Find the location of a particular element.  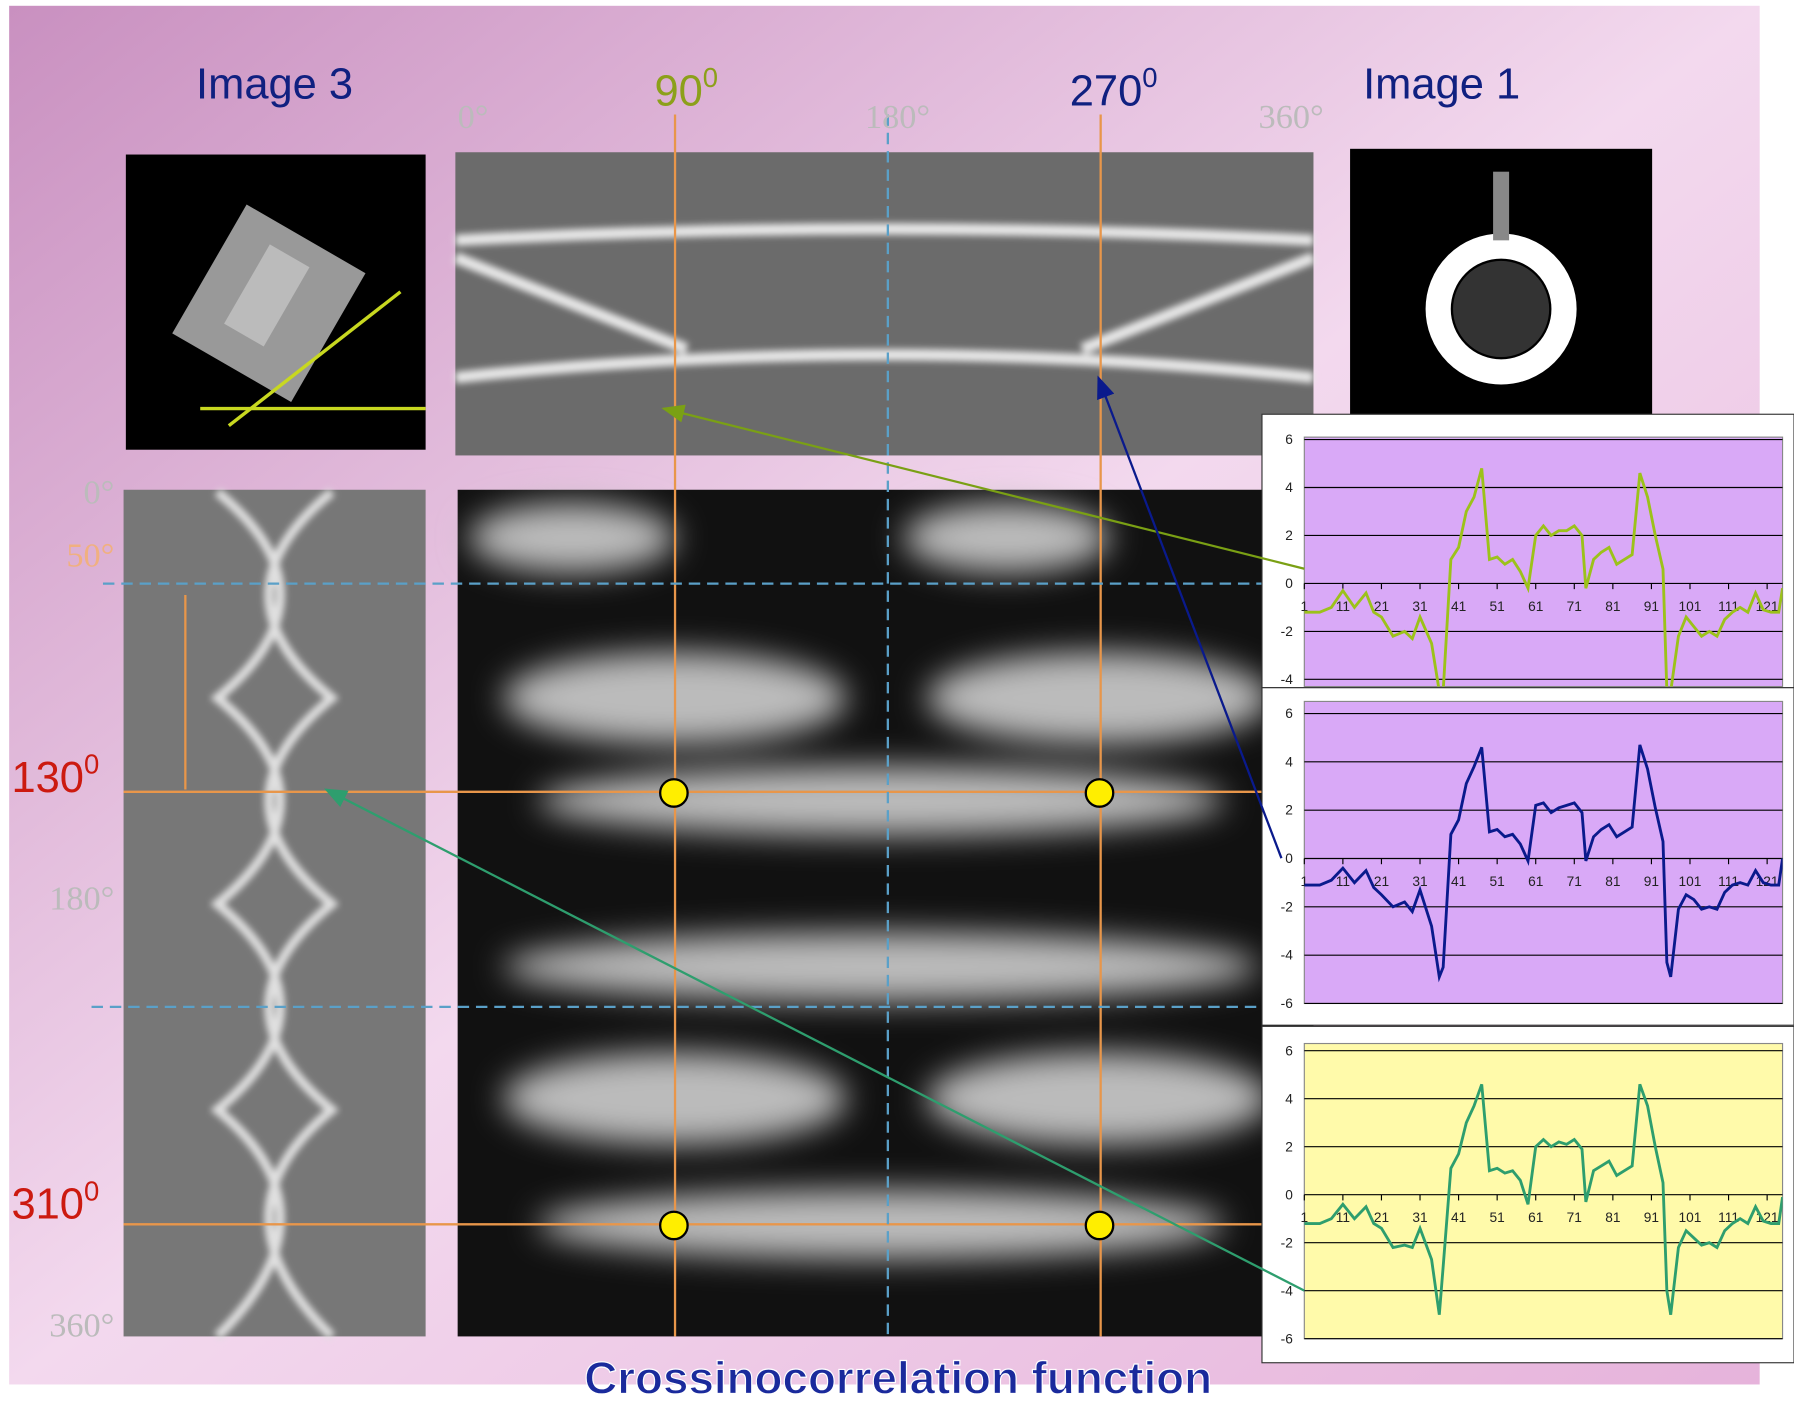

angle-label: 2700 is located at coordinates (1114, 88).